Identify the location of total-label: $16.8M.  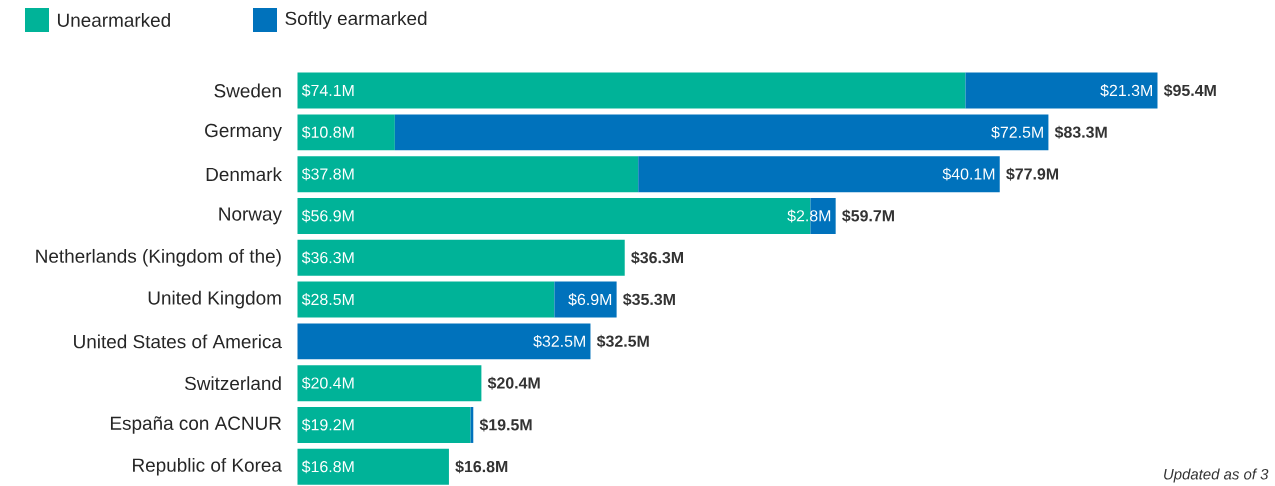
(481, 467).